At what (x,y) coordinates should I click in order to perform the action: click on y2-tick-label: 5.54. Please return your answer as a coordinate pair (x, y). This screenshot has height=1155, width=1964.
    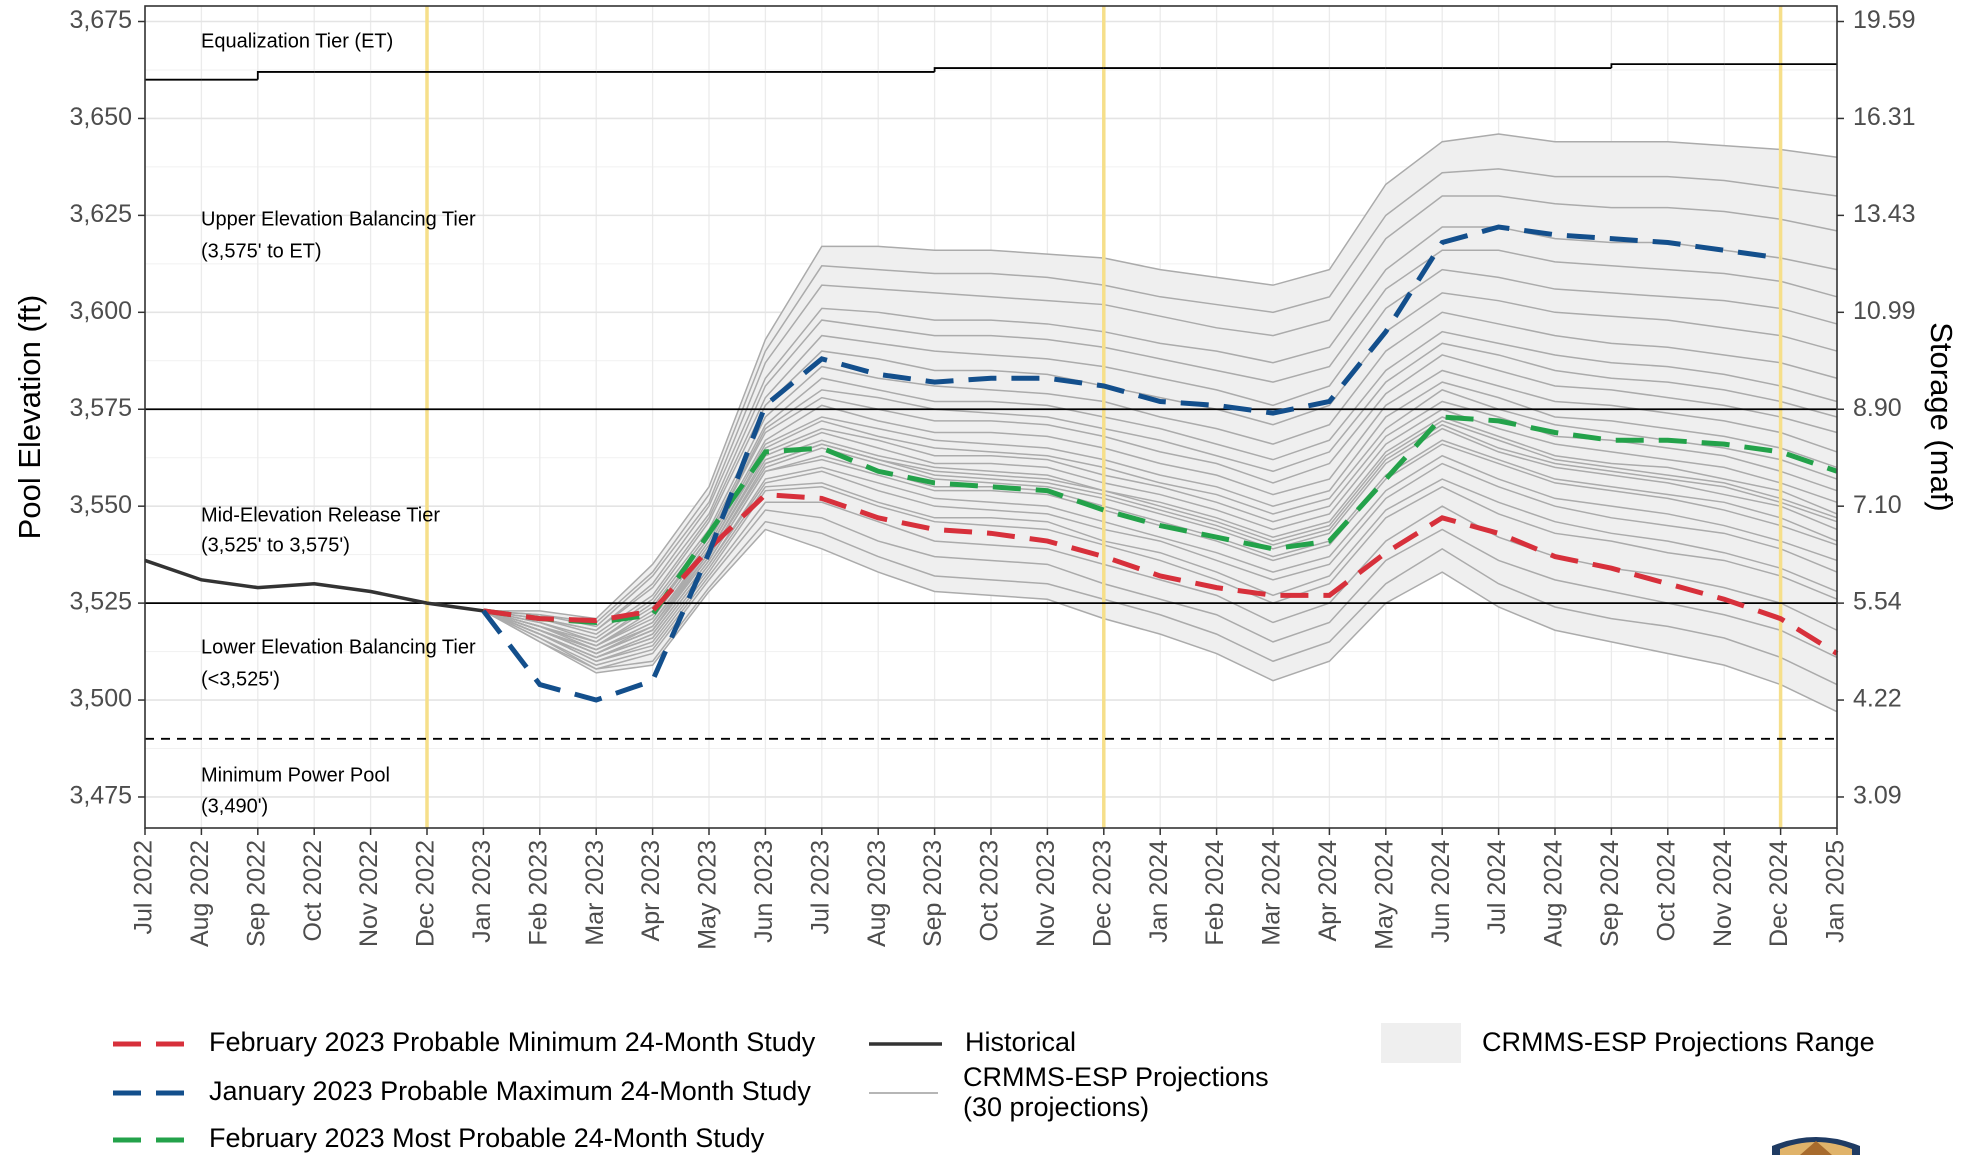
    Looking at the image, I should click on (1877, 602).